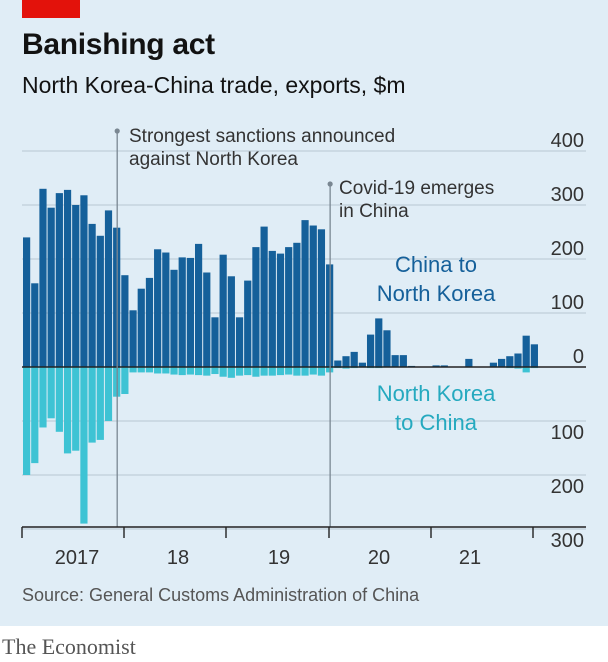 The image size is (608, 662). Describe the element at coordinates (436, 264) in the screenshot. I see `series-label-exports: China to` at that location.